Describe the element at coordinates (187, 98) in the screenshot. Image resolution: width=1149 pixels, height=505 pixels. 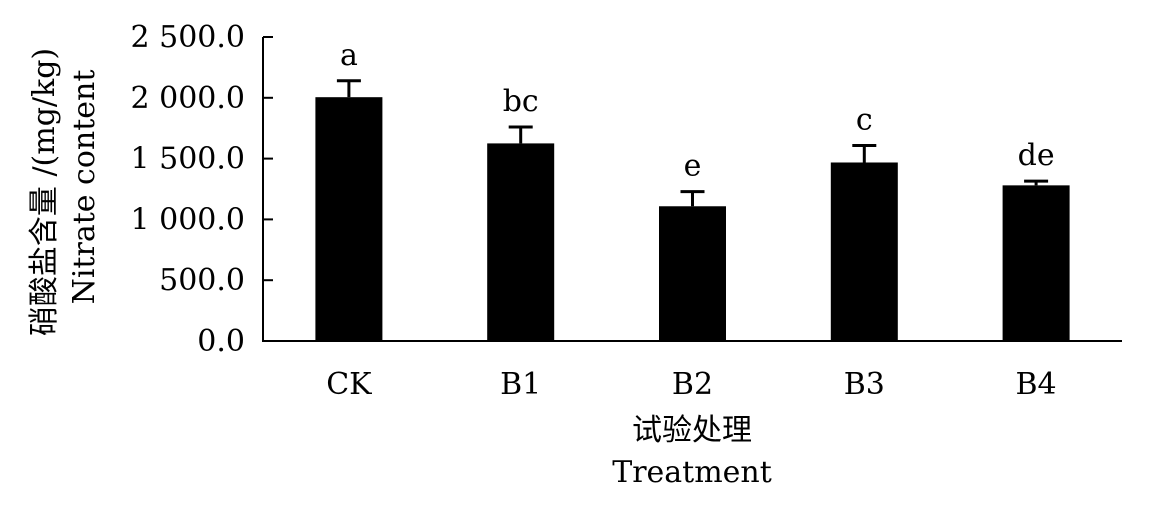
I see `y-tick-label: 2 000.0` at that location.